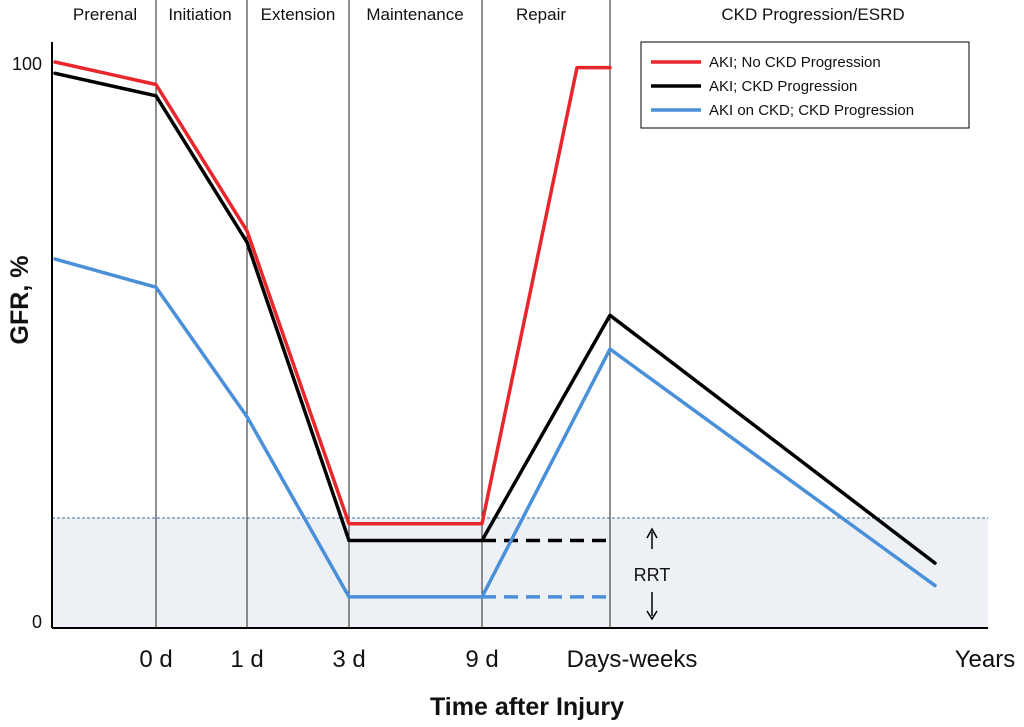 This screenshot has height=727, width=1024. Describe the element at coordinates (20, 300) in the screenshot. I see `y-axis-title: GFR, %` at that location.